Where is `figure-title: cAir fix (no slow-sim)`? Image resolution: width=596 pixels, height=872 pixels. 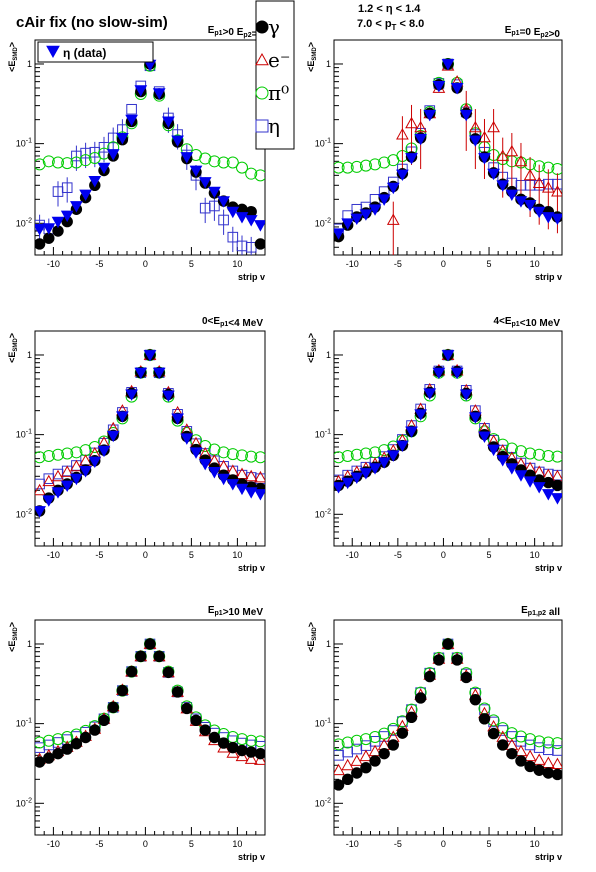 figure-title: cAir fix (no slow-sim) is located at coordinates (92, 22).